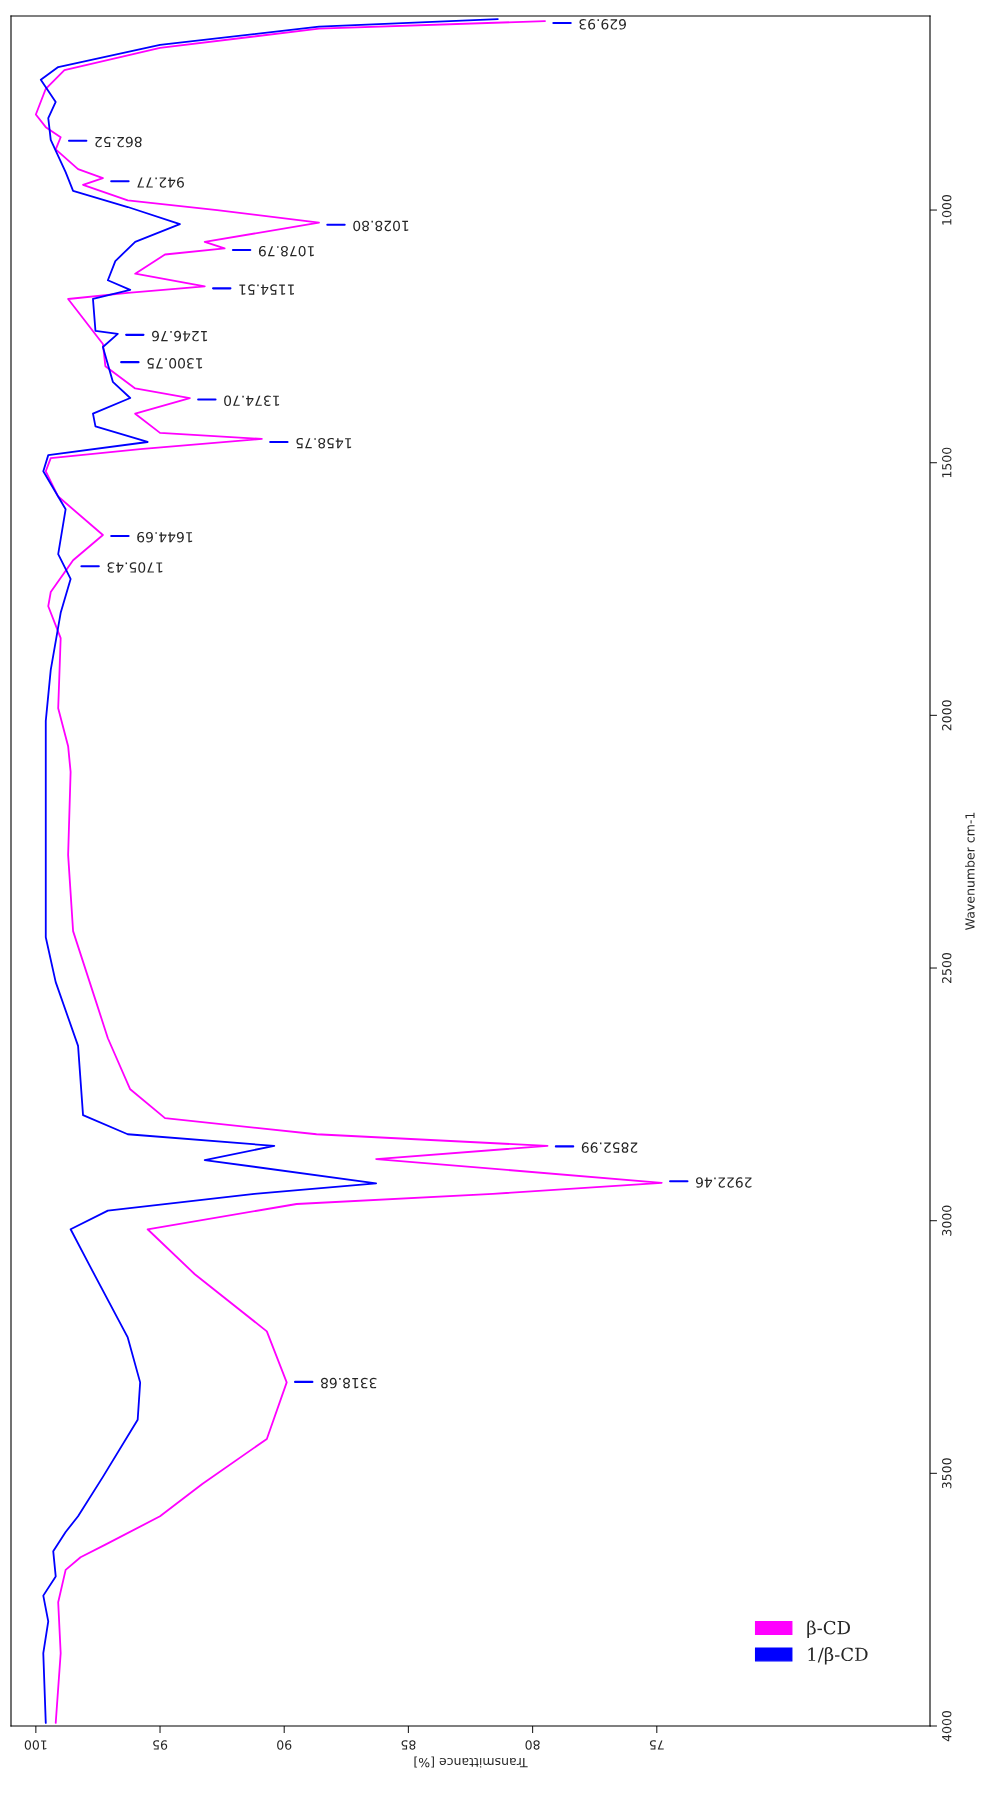 This screenshot has height=1809, width=998. Describe the element at coordinates (348, 1383) in the screenshot. I see `annotation: 3318.68` at that location.